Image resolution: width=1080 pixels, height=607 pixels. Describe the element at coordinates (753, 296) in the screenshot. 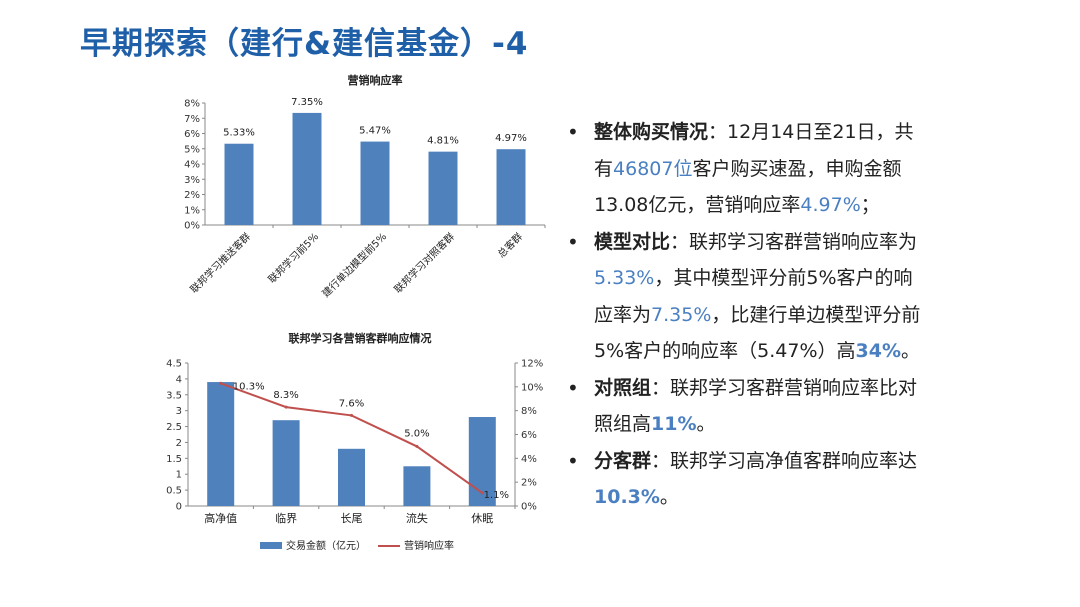

I see `bullet-text: ，其中模型评分前5%客户的响应率为` at that location.